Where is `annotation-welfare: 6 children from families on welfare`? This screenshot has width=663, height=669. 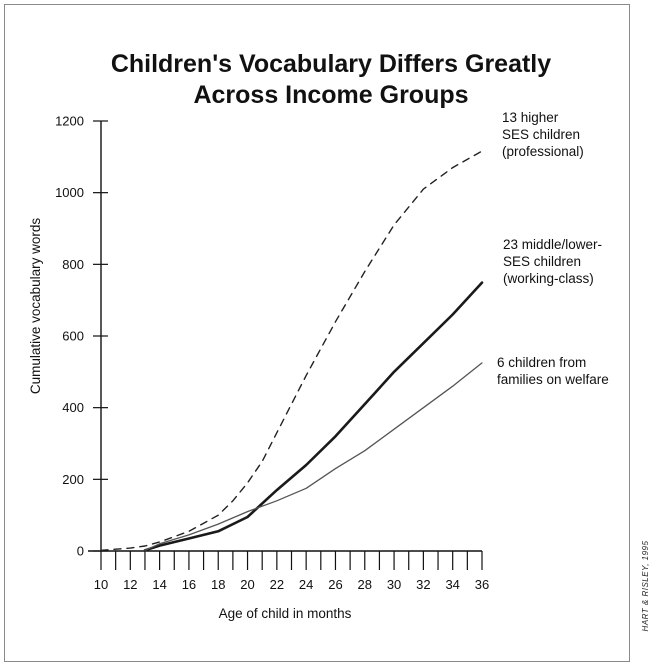 annotation-welfare: 6 children from families on welfare is located at coordinates (553, 371).